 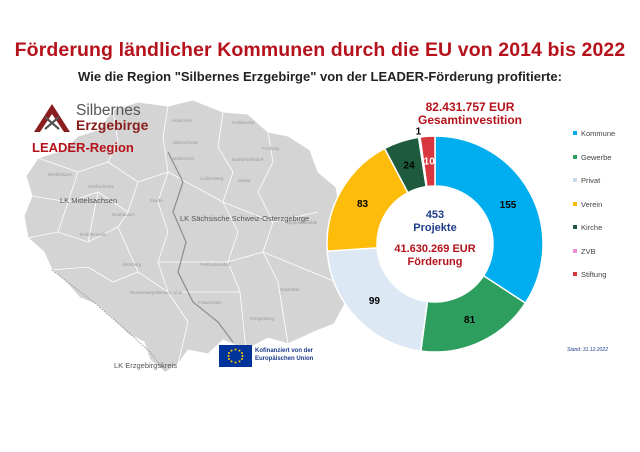 What do you see at coordinates (508, 205) in the screenshot?
I see `donut-value-label-kommune: 155` at bounding box center [508, 205].